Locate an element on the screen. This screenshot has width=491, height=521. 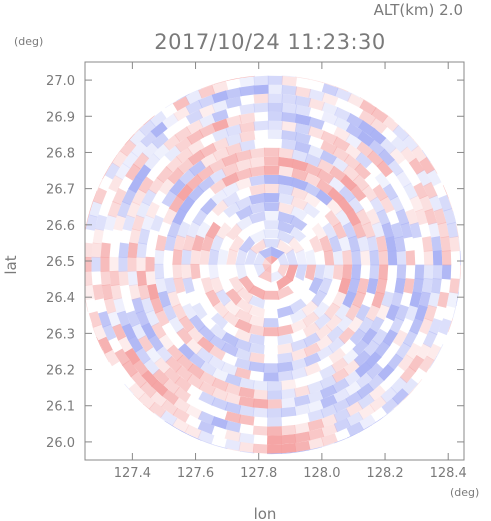
y-tick-label: 26.8 is located at coordinates (60, 153).